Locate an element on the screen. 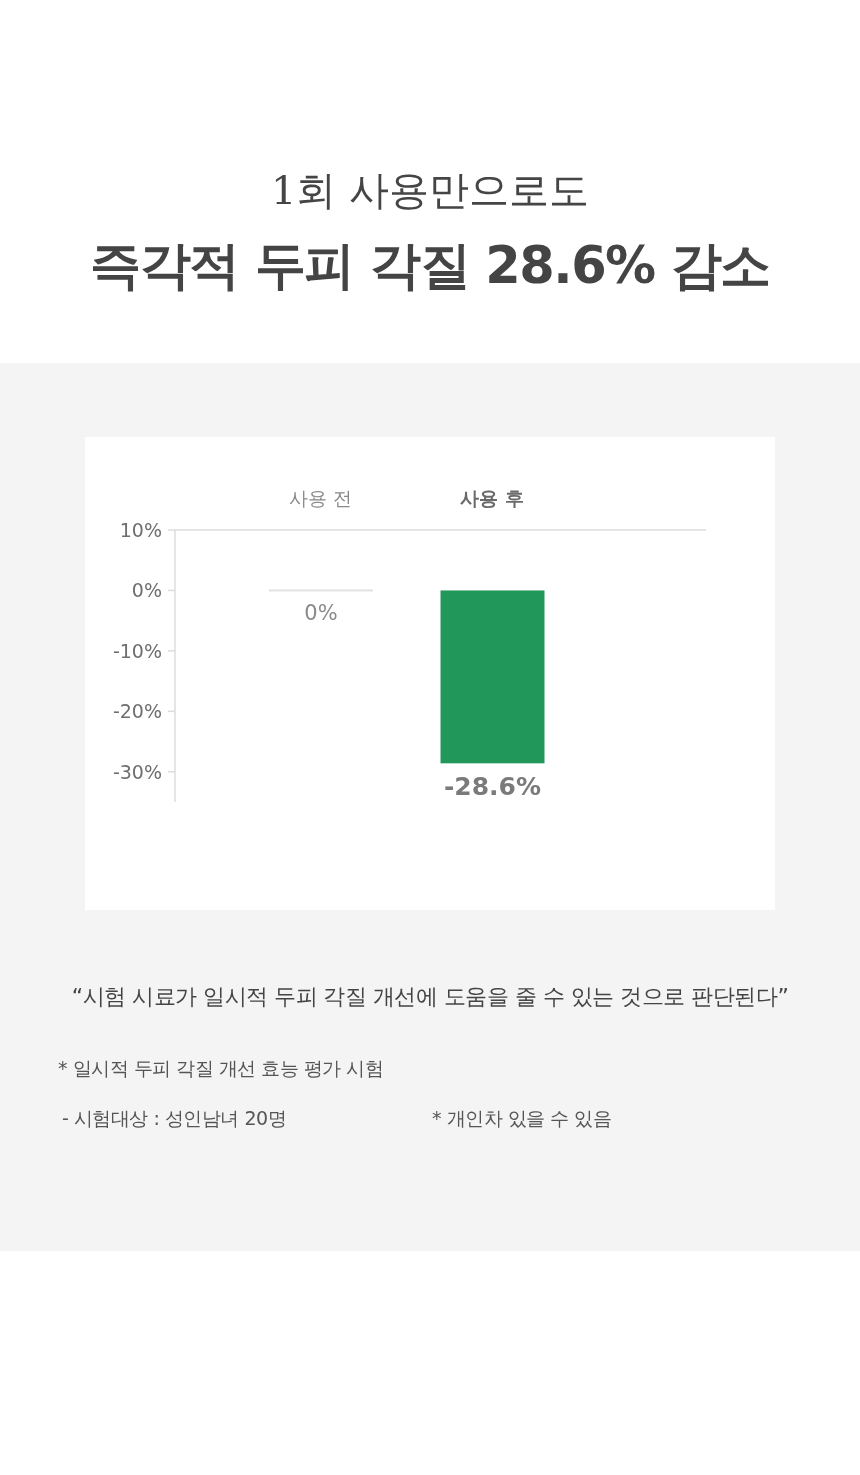  y-tick-label: -20% is located at coordinates (137, 711).